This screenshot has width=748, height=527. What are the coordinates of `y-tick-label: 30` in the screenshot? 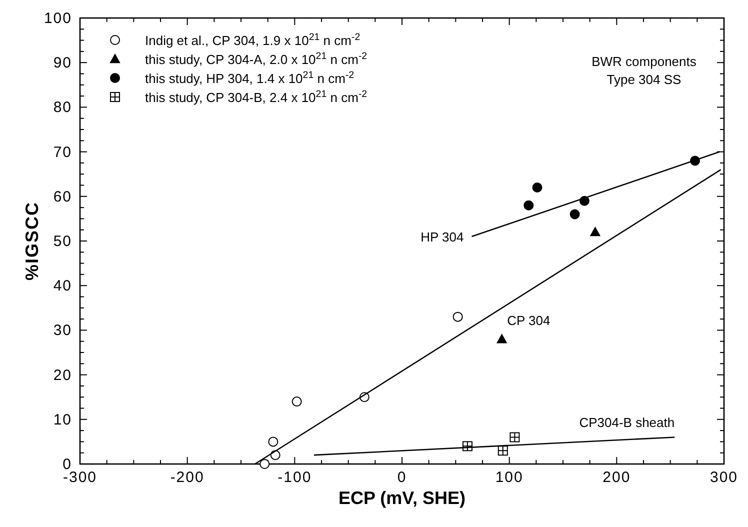 It's located at (62, 331).